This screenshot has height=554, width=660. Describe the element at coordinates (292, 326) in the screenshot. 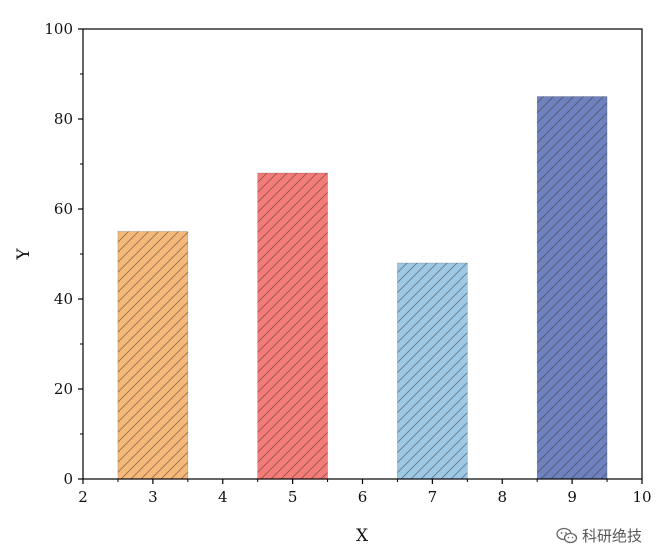

I see `bar-x5` at that location.